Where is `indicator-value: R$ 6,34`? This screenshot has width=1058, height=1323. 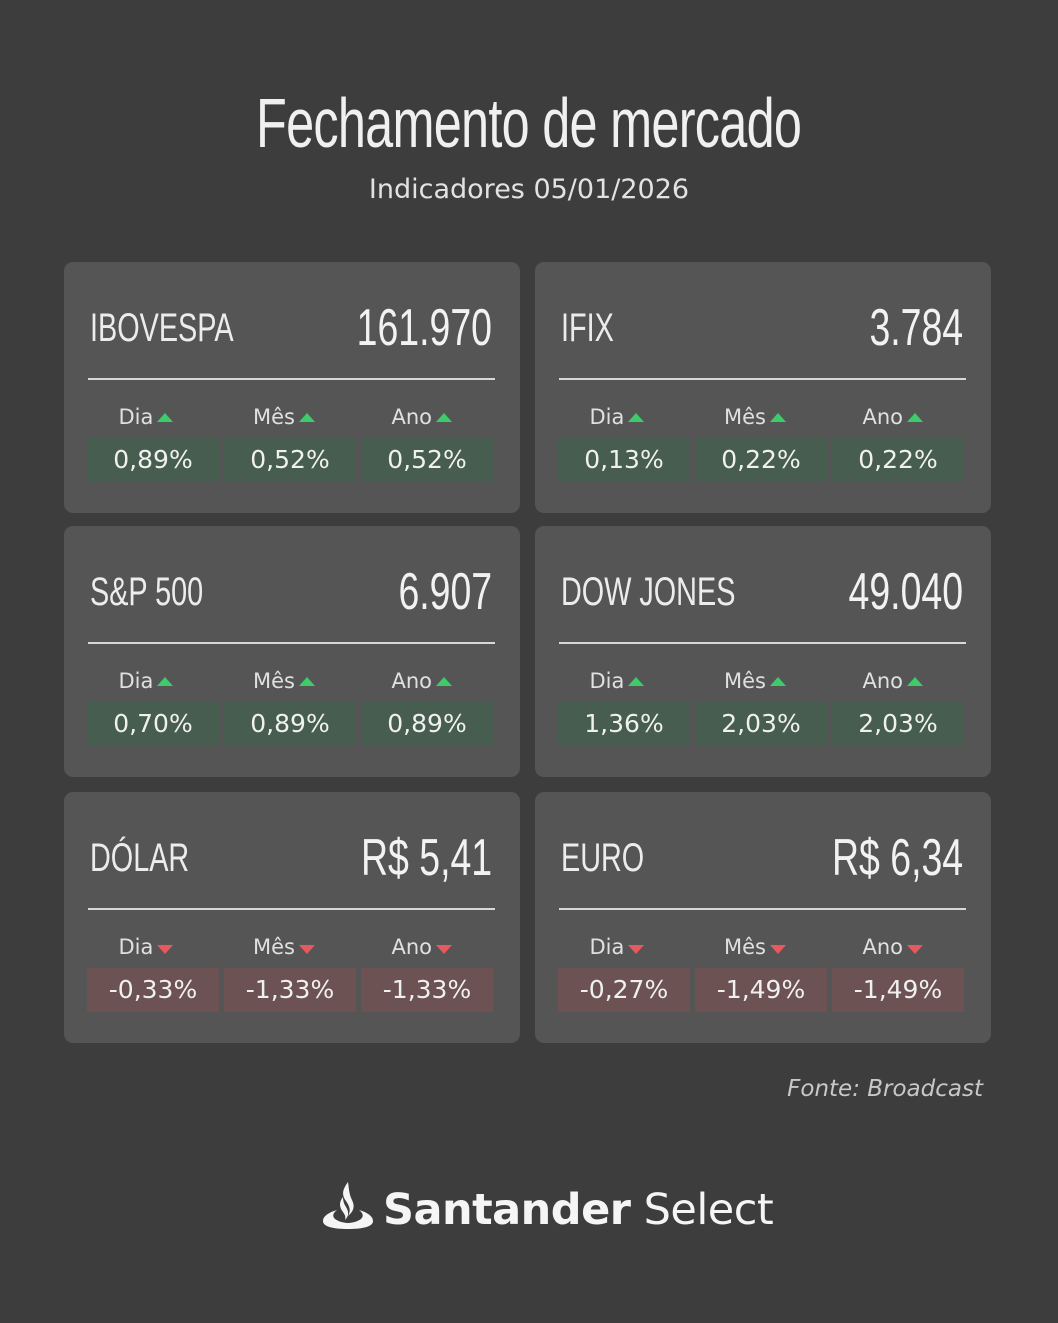
indicator-value: R$ 6,34 is located at coordinates (897, 858).